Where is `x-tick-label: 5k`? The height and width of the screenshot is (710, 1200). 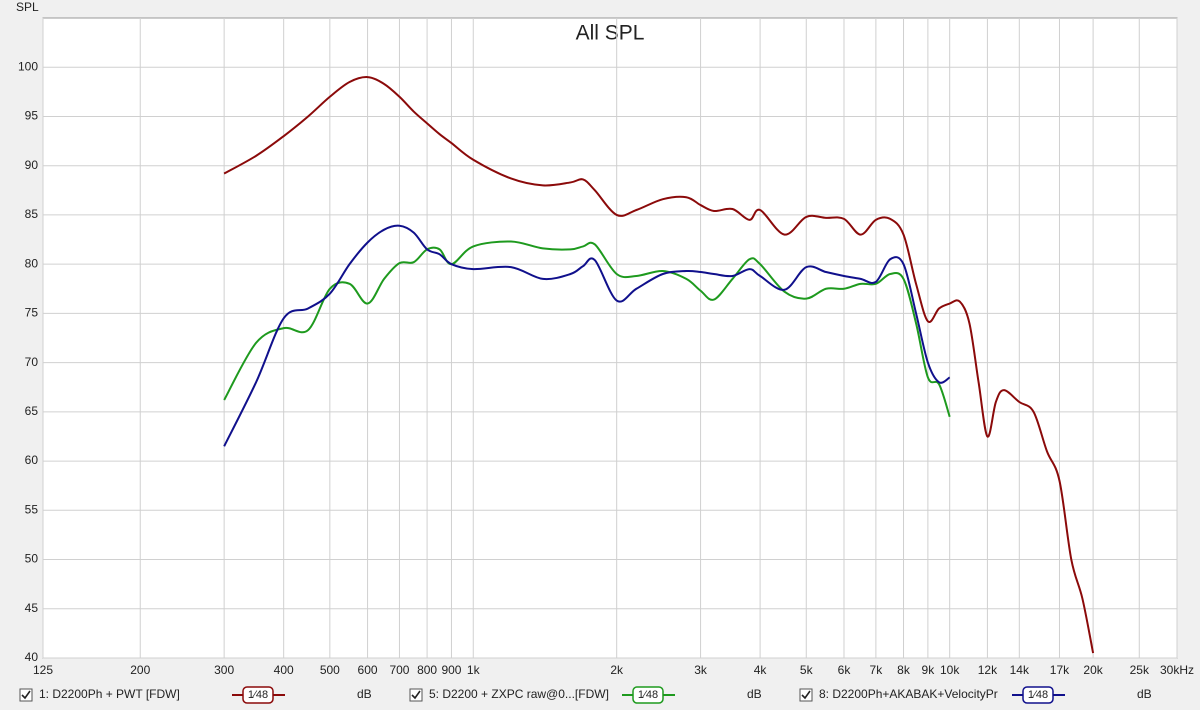 x-tick-label: 5k is located at coordinates (807, 670).